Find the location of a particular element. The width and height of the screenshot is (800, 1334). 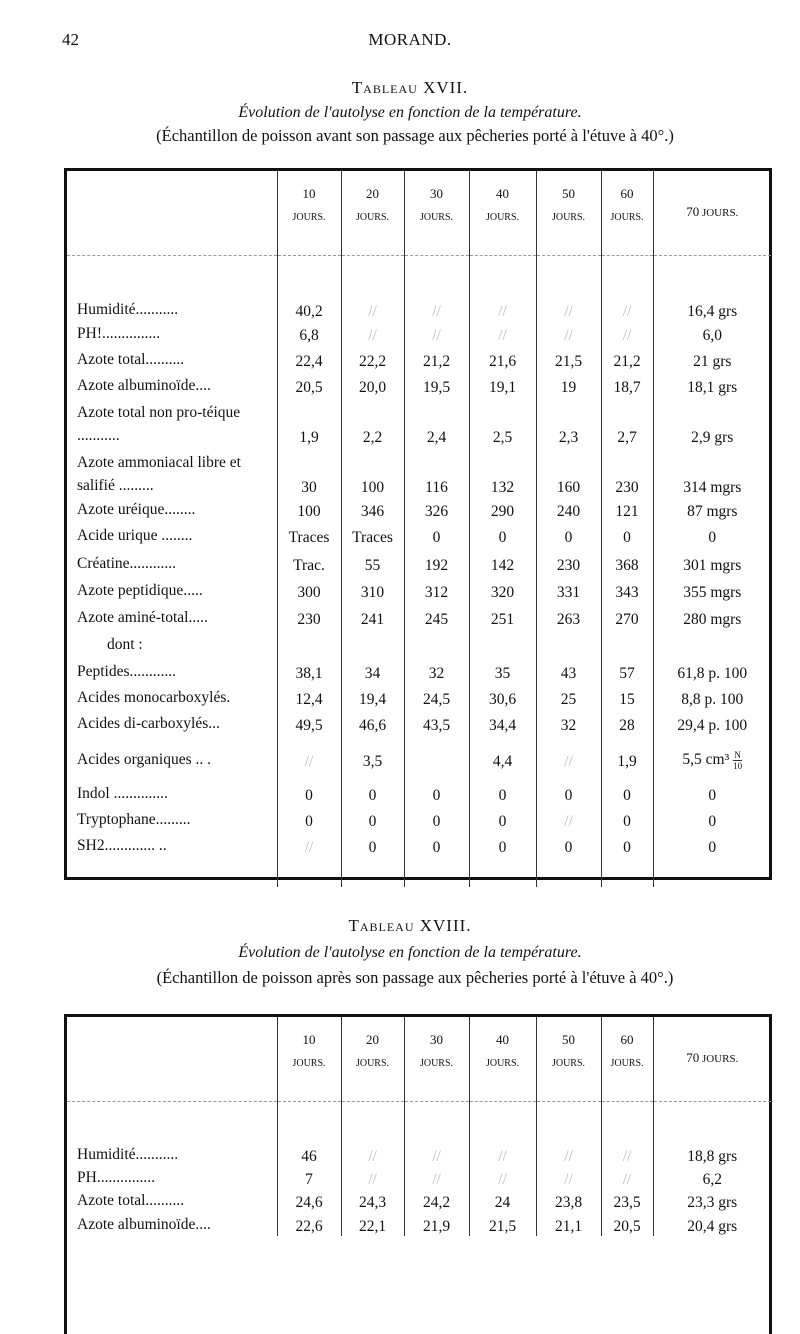

cell-value: 7 is located at coordinates (309, 1179).